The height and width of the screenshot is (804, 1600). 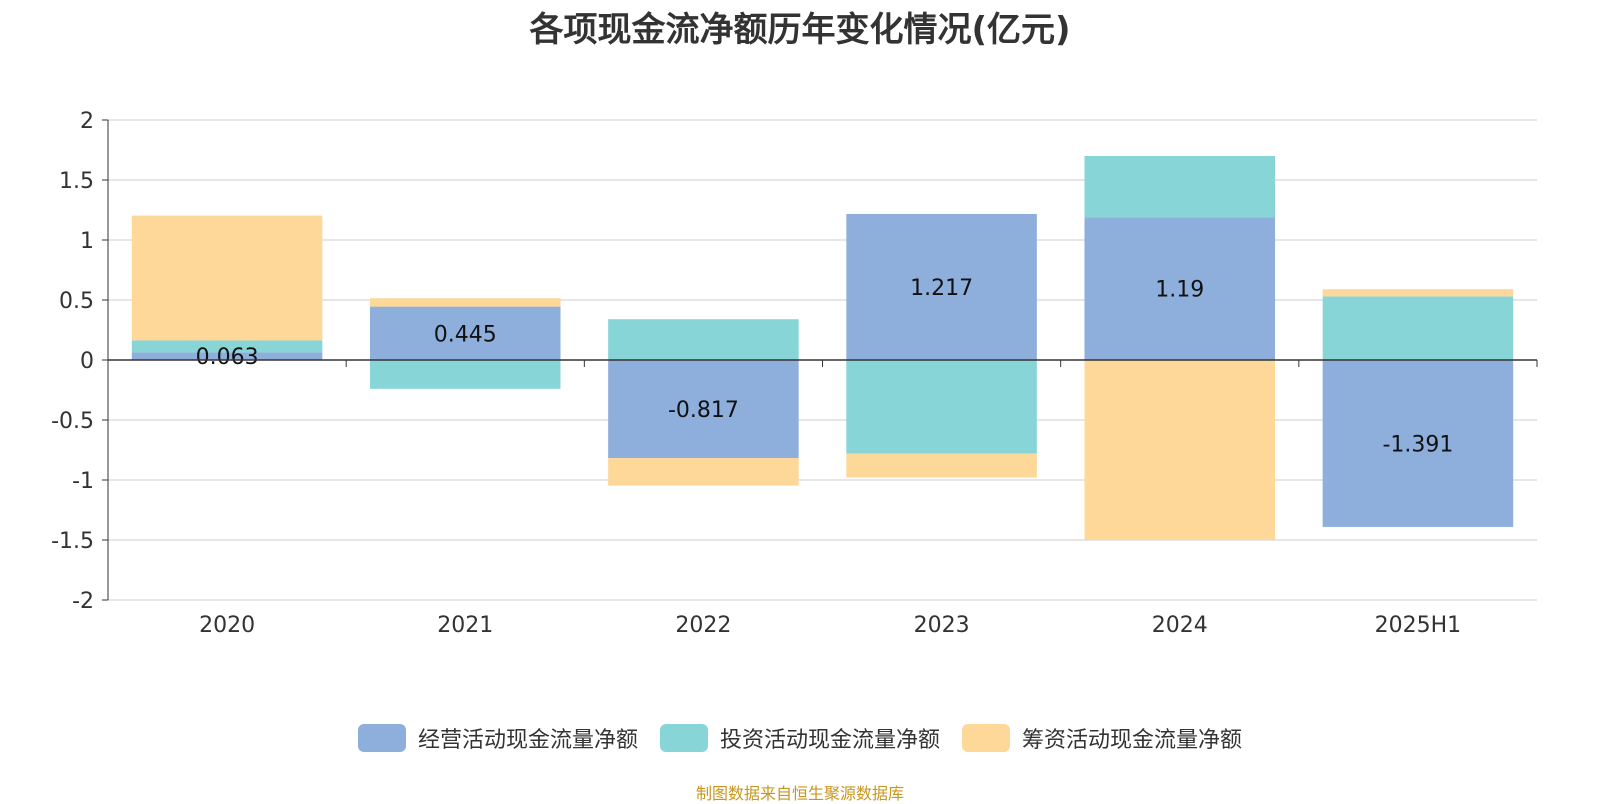 I want to click on y-tick-label: -1, so click(x=83, y=481).